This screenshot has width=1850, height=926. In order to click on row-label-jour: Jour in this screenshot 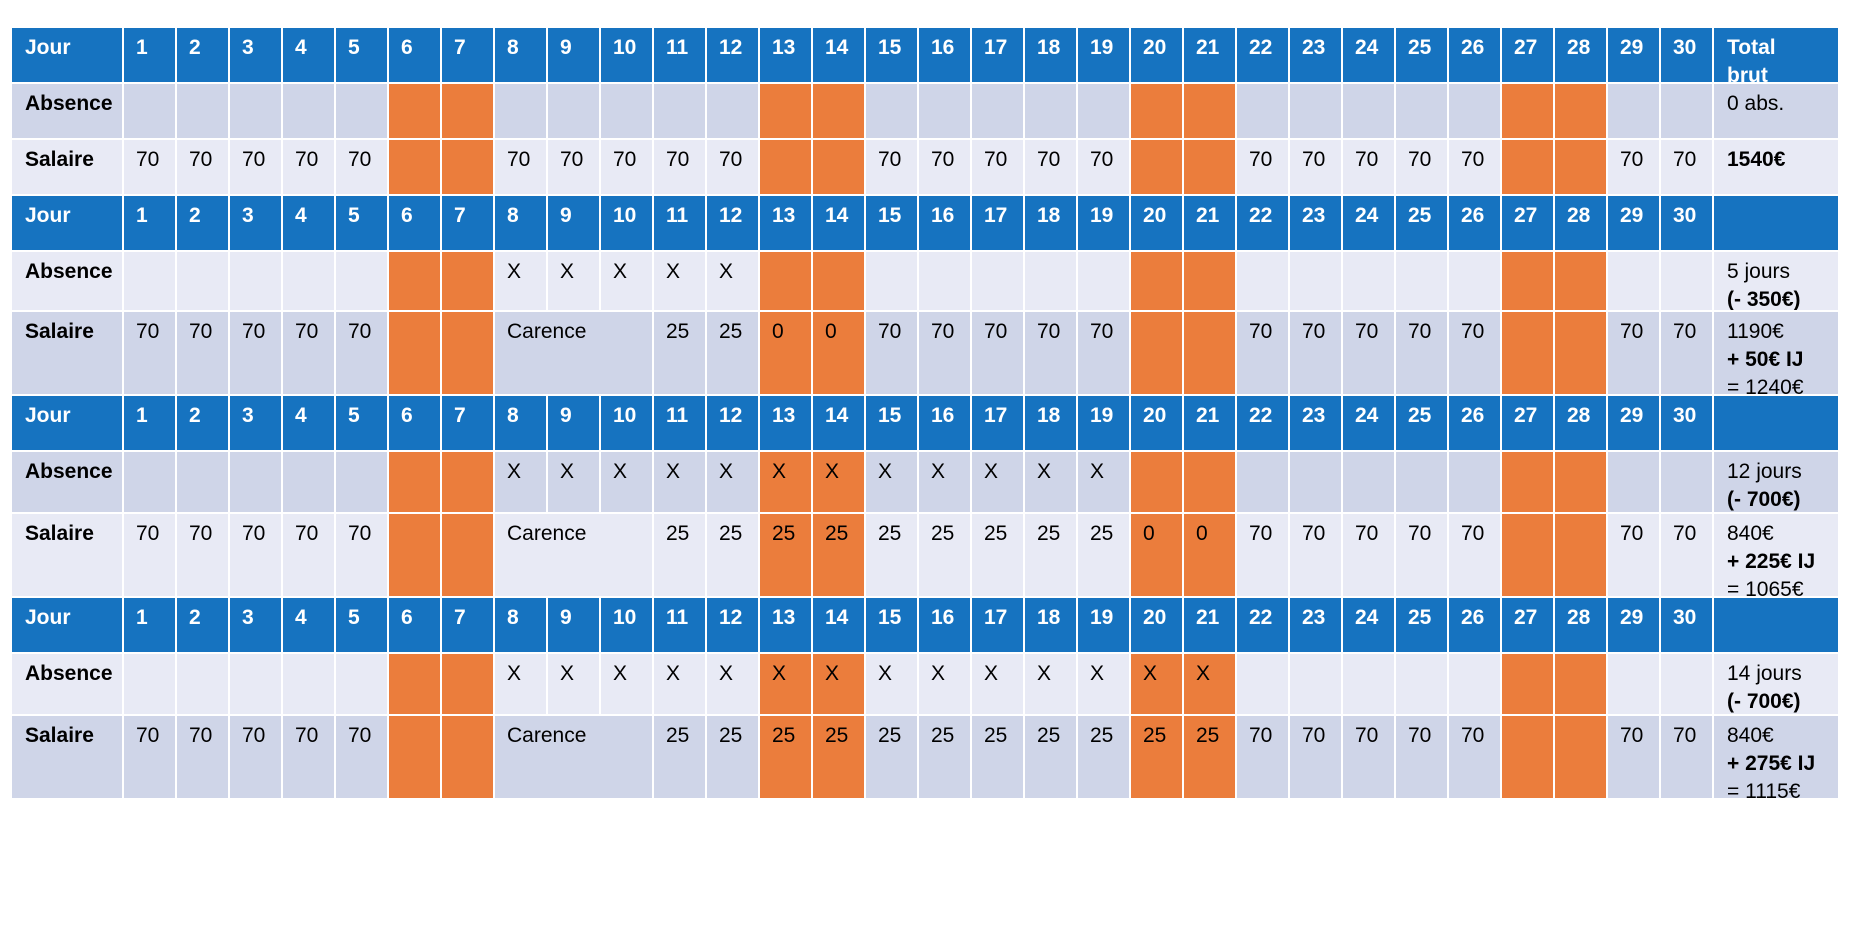, I will do `click(68, 224)`.